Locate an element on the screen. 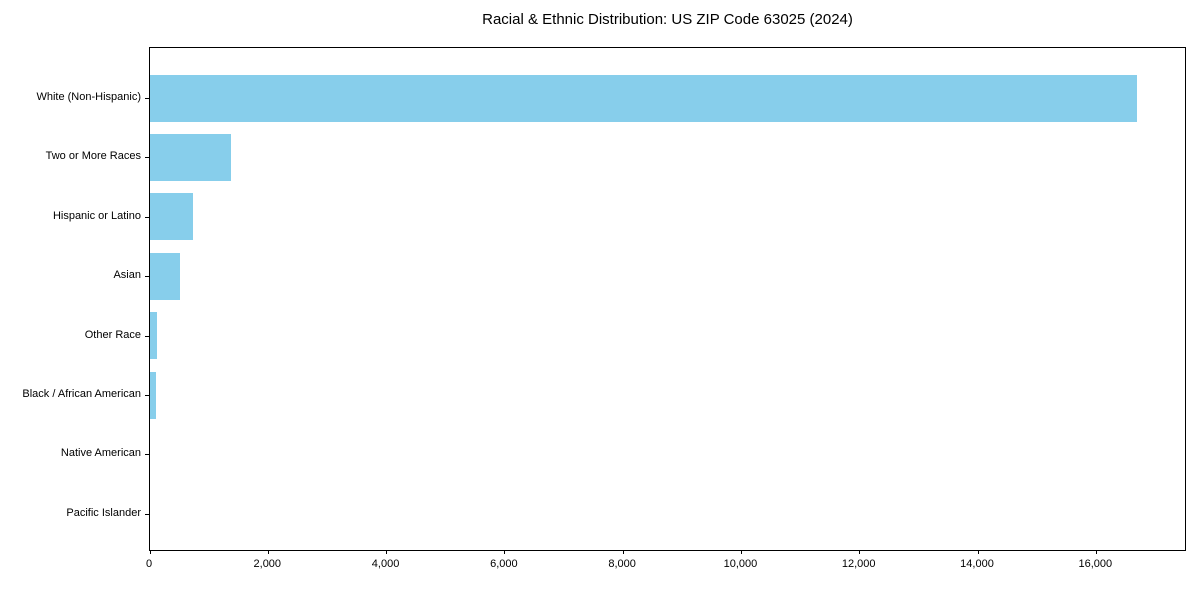  y-tick-label: Asian is located at coordinates (127, 275).